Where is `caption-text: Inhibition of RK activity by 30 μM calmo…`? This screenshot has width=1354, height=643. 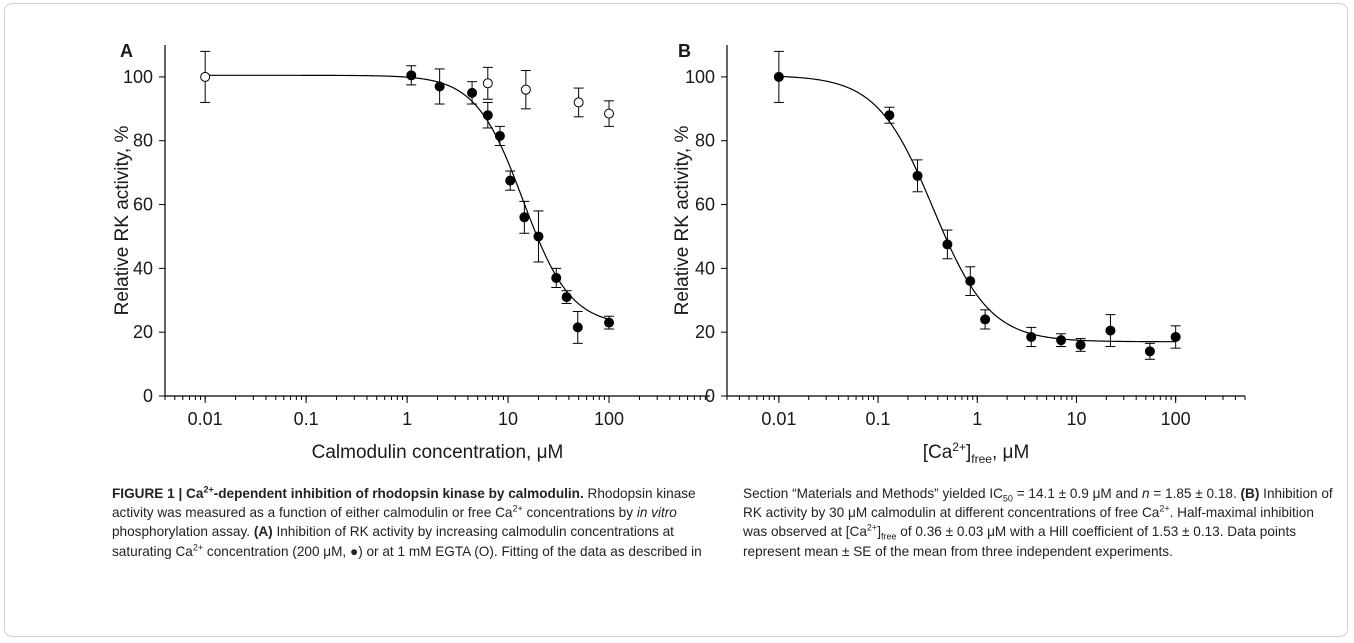 caption-text: Inhibition of RK activity by 30 μM calmo… is located at coordinates (1038, 503).